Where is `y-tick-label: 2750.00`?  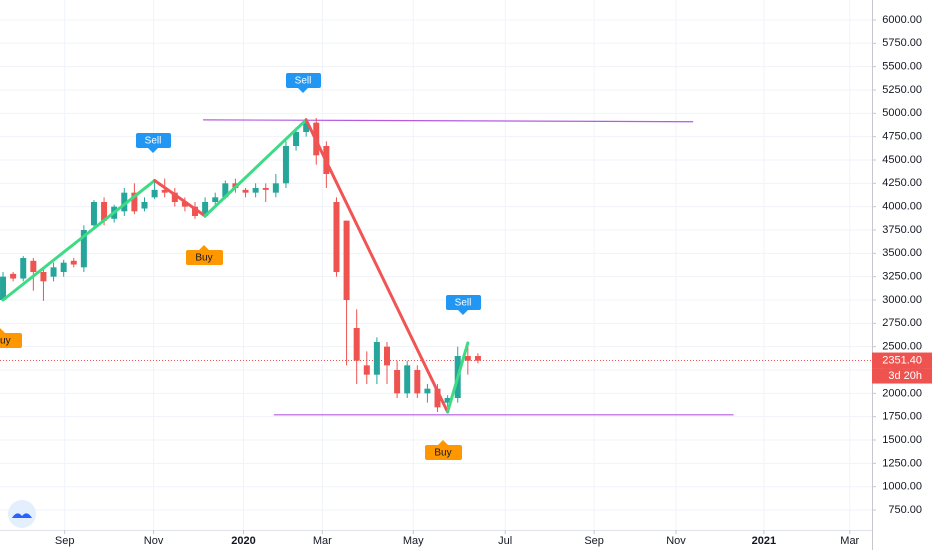
y-tick-label: 2750.00 is located at coordinates (902, 323).